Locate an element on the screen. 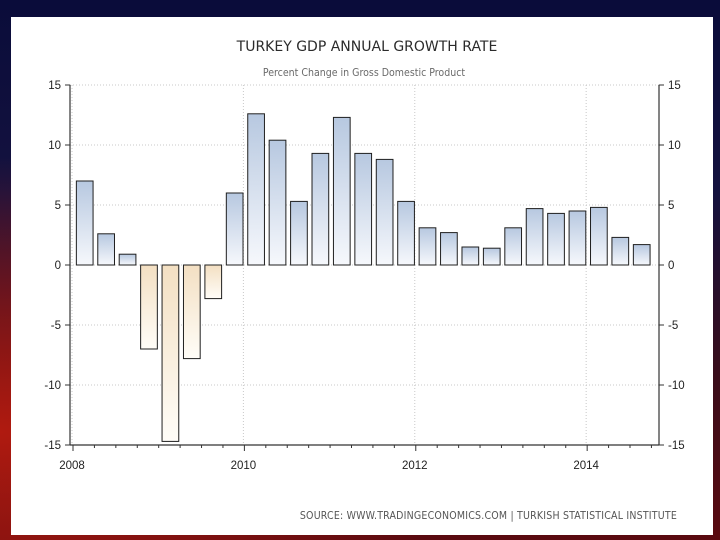  bar-2009-q4 is located at coordinates (234, 229).